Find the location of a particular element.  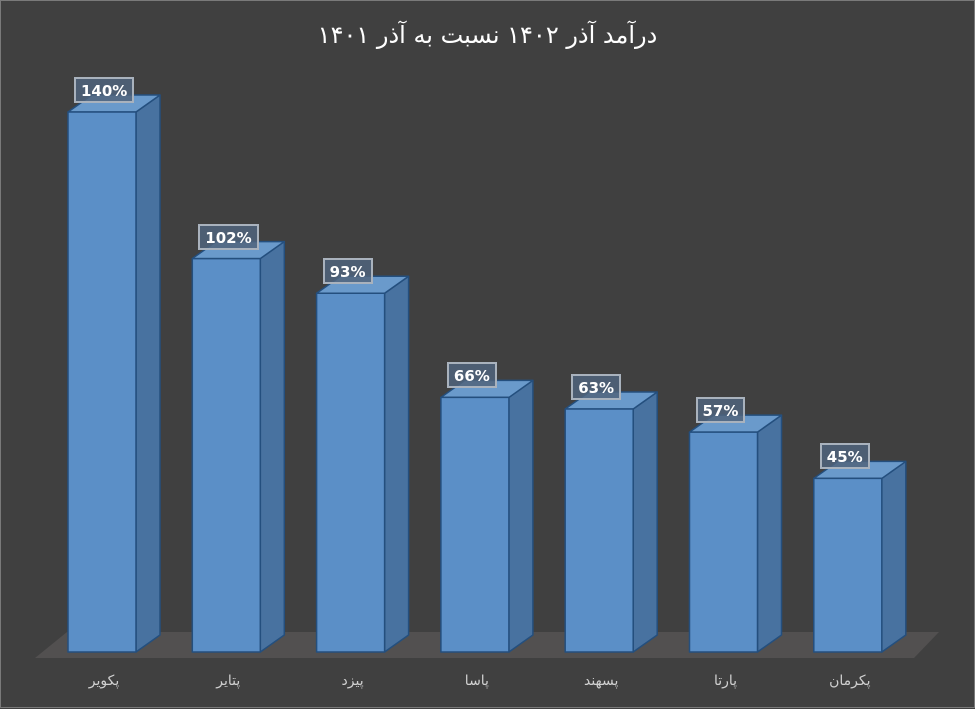

data-label: 57% is located at coordinates (720, 410).